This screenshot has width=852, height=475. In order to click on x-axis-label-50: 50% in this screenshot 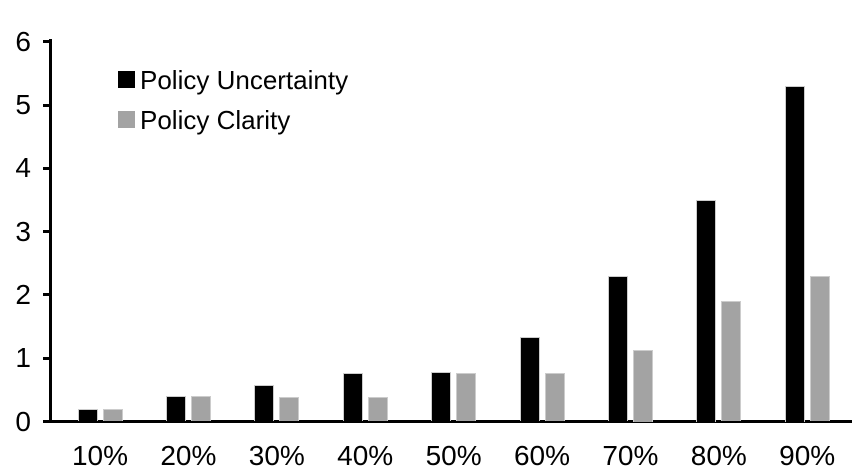, I will do `click(453, 455)`.